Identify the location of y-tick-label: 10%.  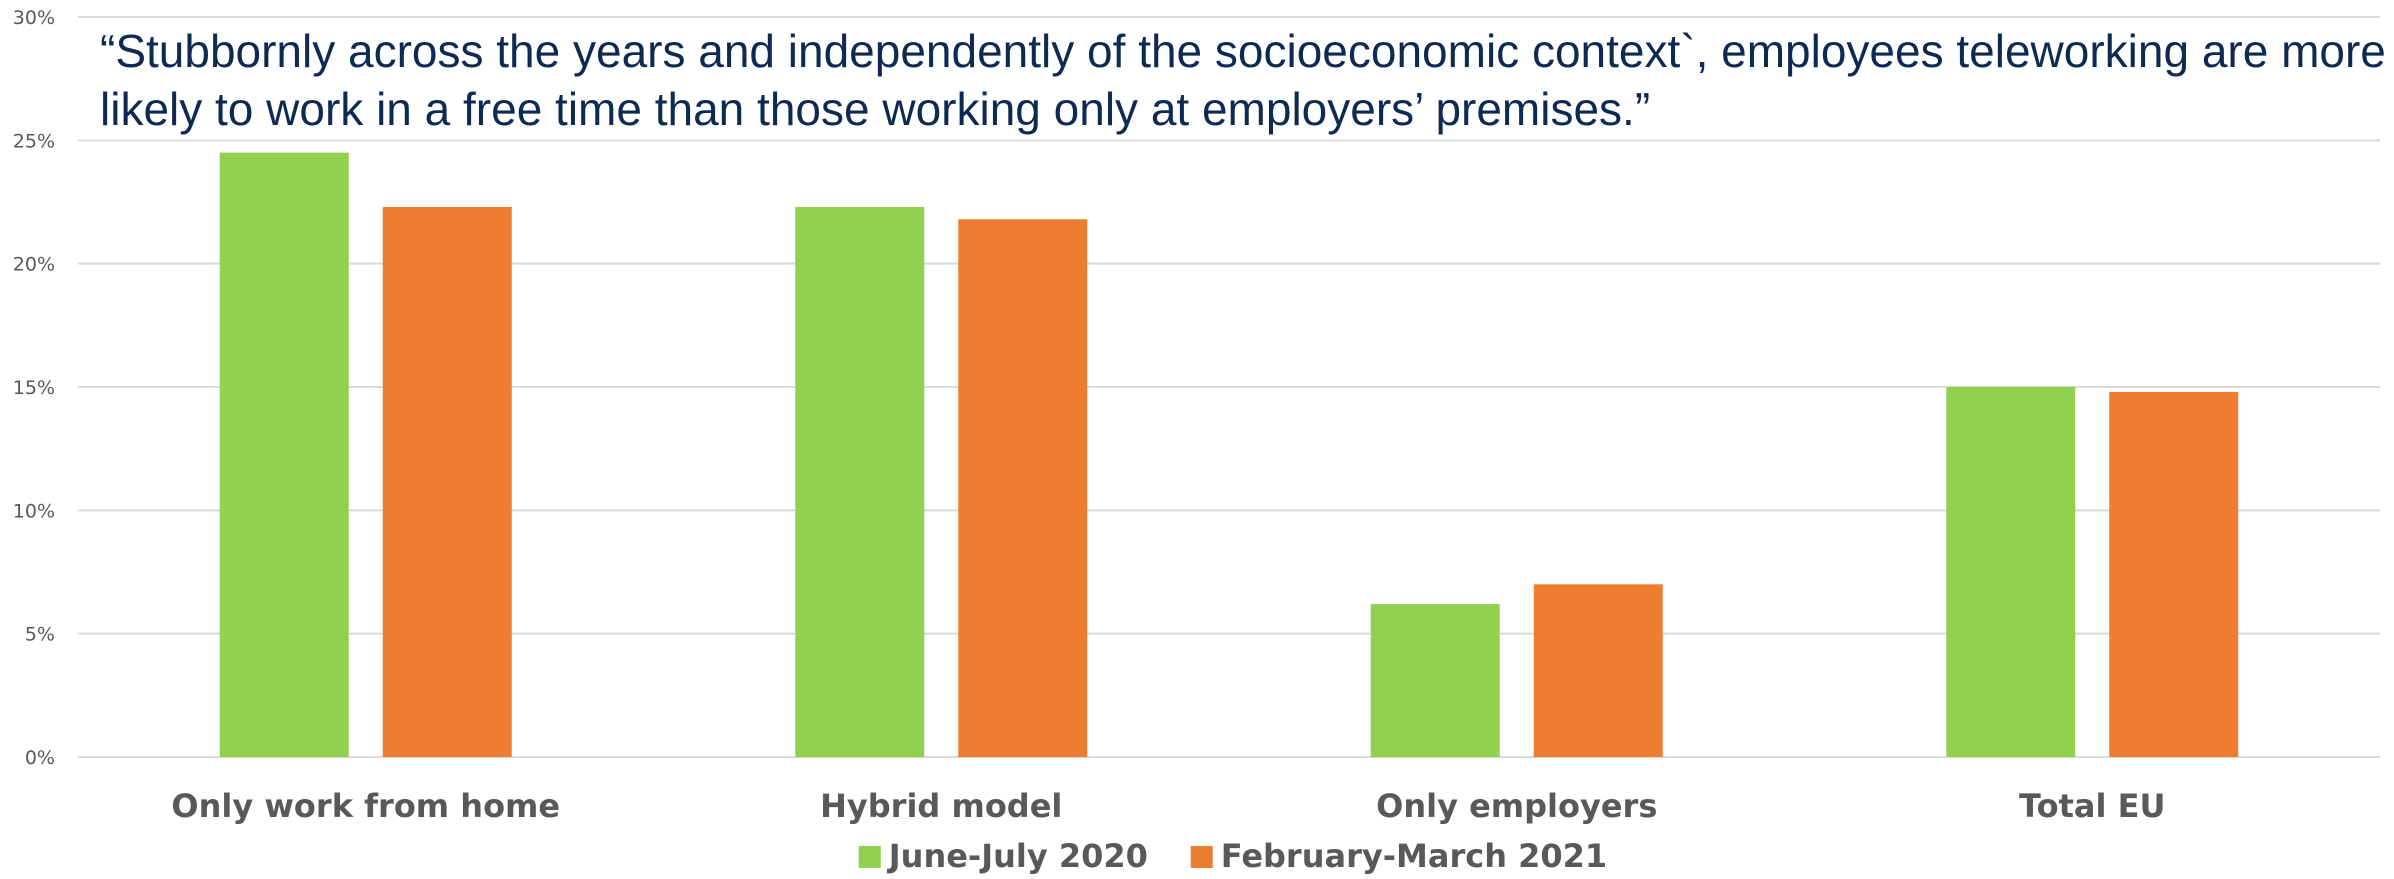
(34, 511).